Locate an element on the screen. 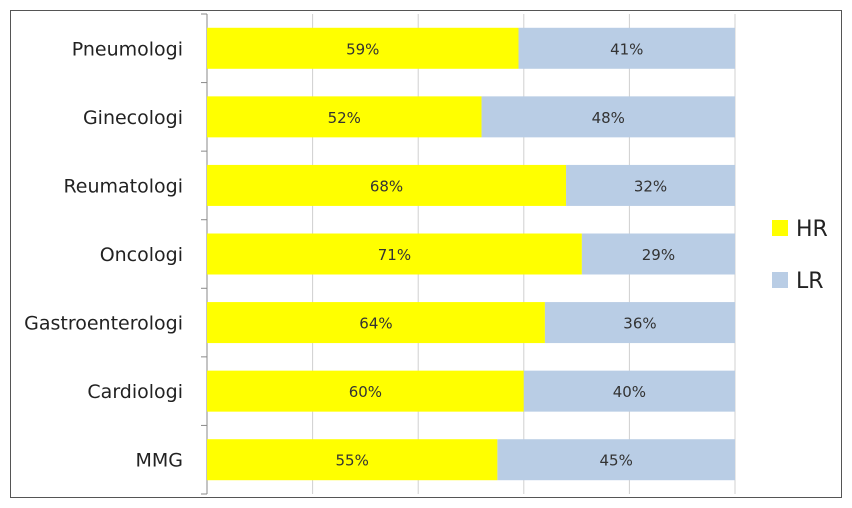 This screenshot has width=852, height=508. bar-hr-reumatologi is located at coordinates (387, 185).